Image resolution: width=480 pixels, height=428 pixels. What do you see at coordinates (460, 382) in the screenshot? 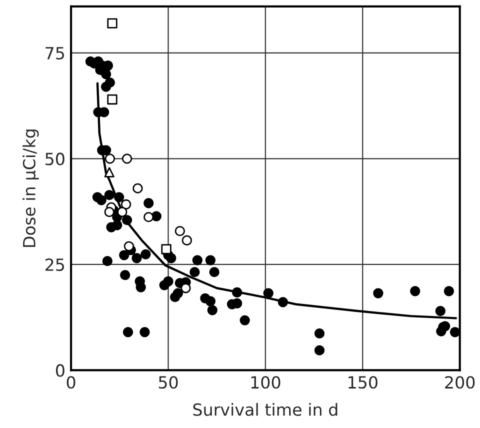
I see `x-tick-label: 200` at bounding box center [460, 382].